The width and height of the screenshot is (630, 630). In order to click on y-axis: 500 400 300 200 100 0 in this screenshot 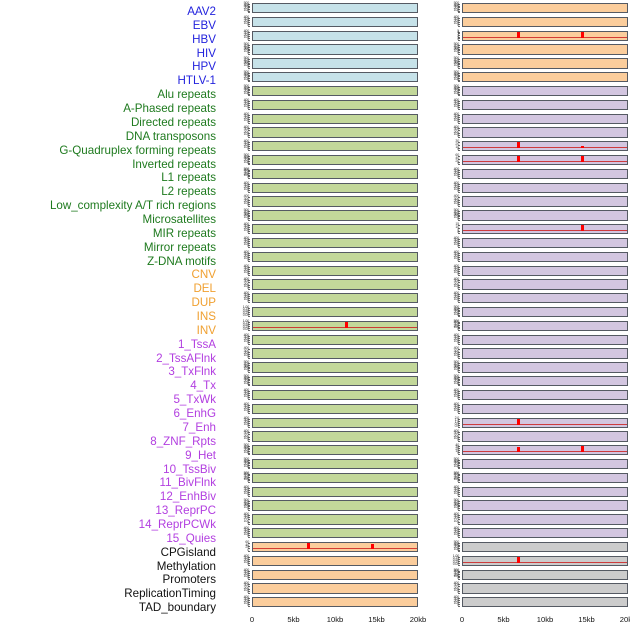, I will do `click(239, 450)`.